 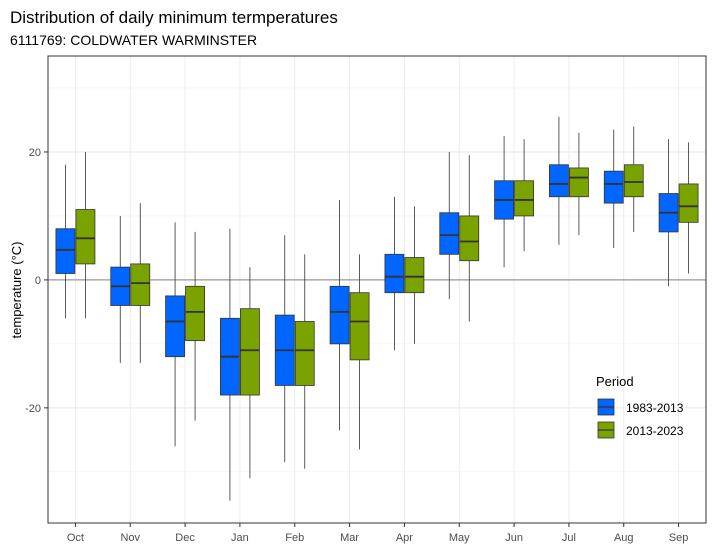 I want to click on x-tick-label-sep: Sep, so click(x=679, y=538).